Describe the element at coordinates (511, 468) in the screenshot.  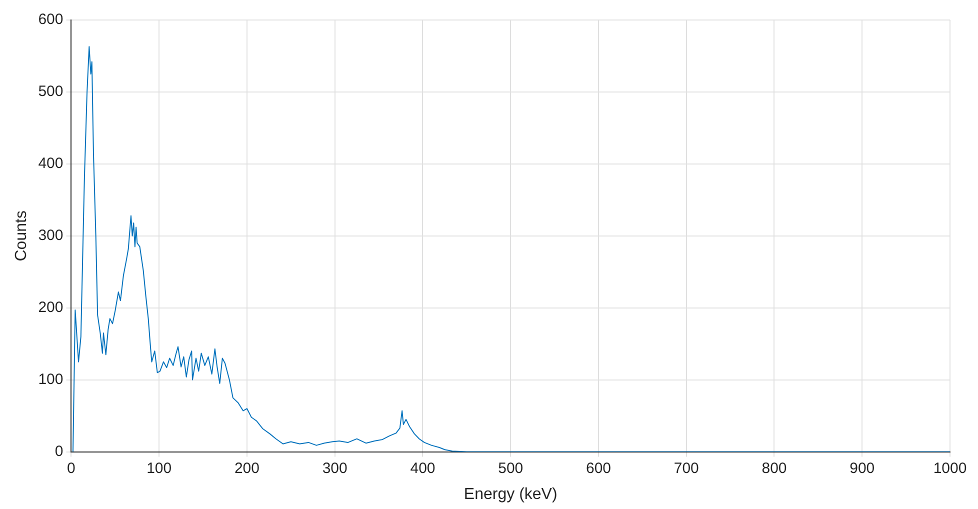
I see `x-tick-label: 500` at that location.